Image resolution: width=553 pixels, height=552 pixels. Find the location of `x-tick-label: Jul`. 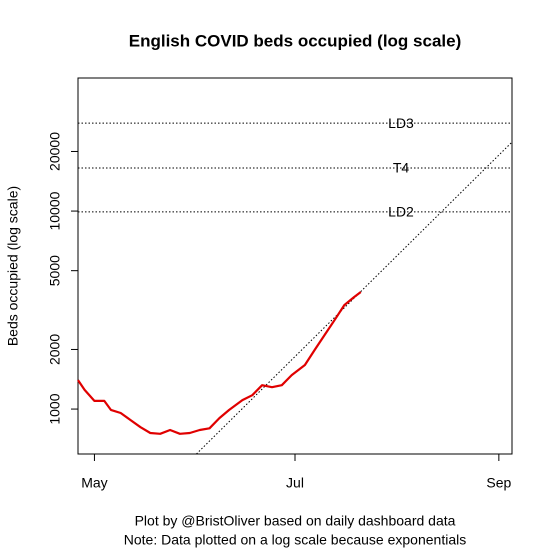

x-tick-label: Jul is located at coordinates (295, 483).